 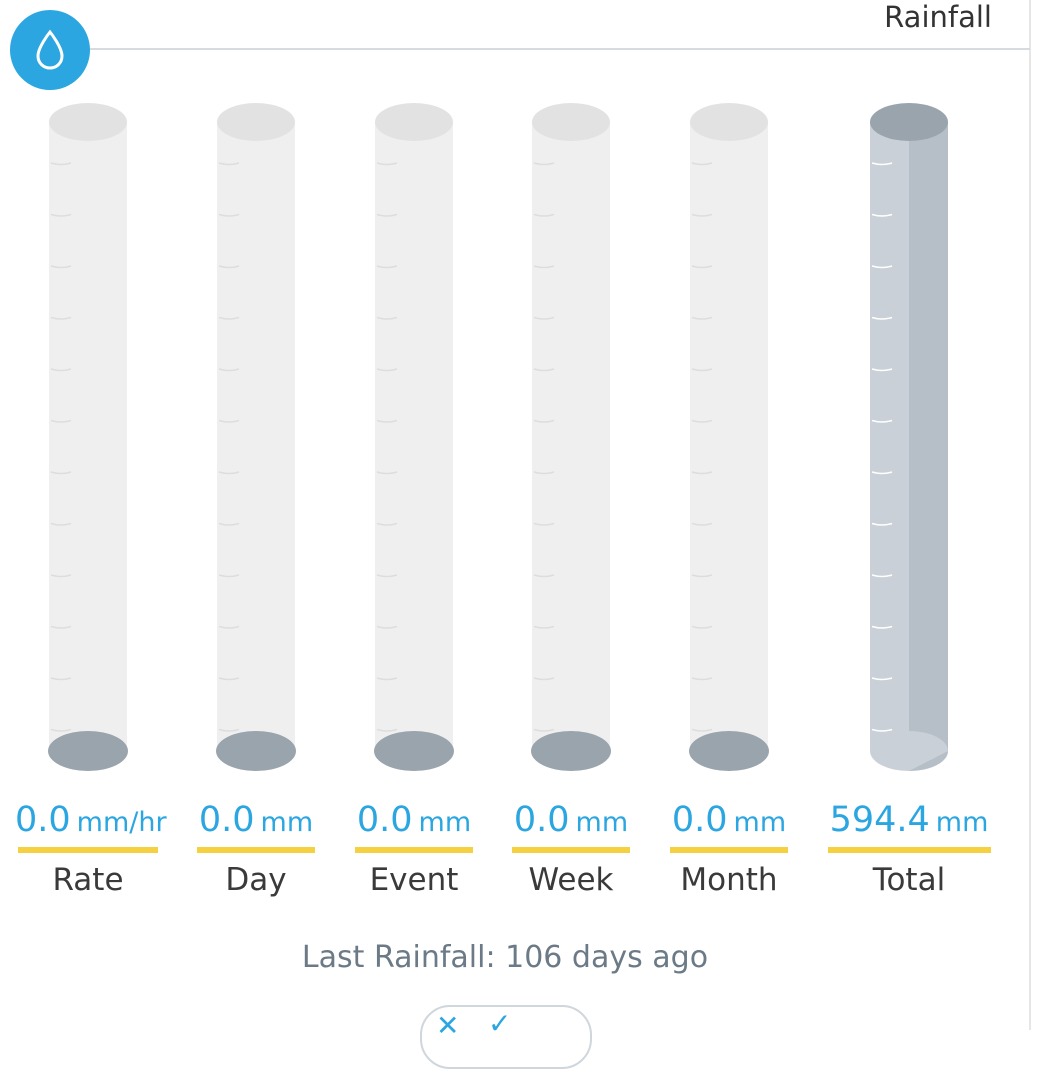 I want to click on gauge-label-day: Day, so click(x=256, y=880).